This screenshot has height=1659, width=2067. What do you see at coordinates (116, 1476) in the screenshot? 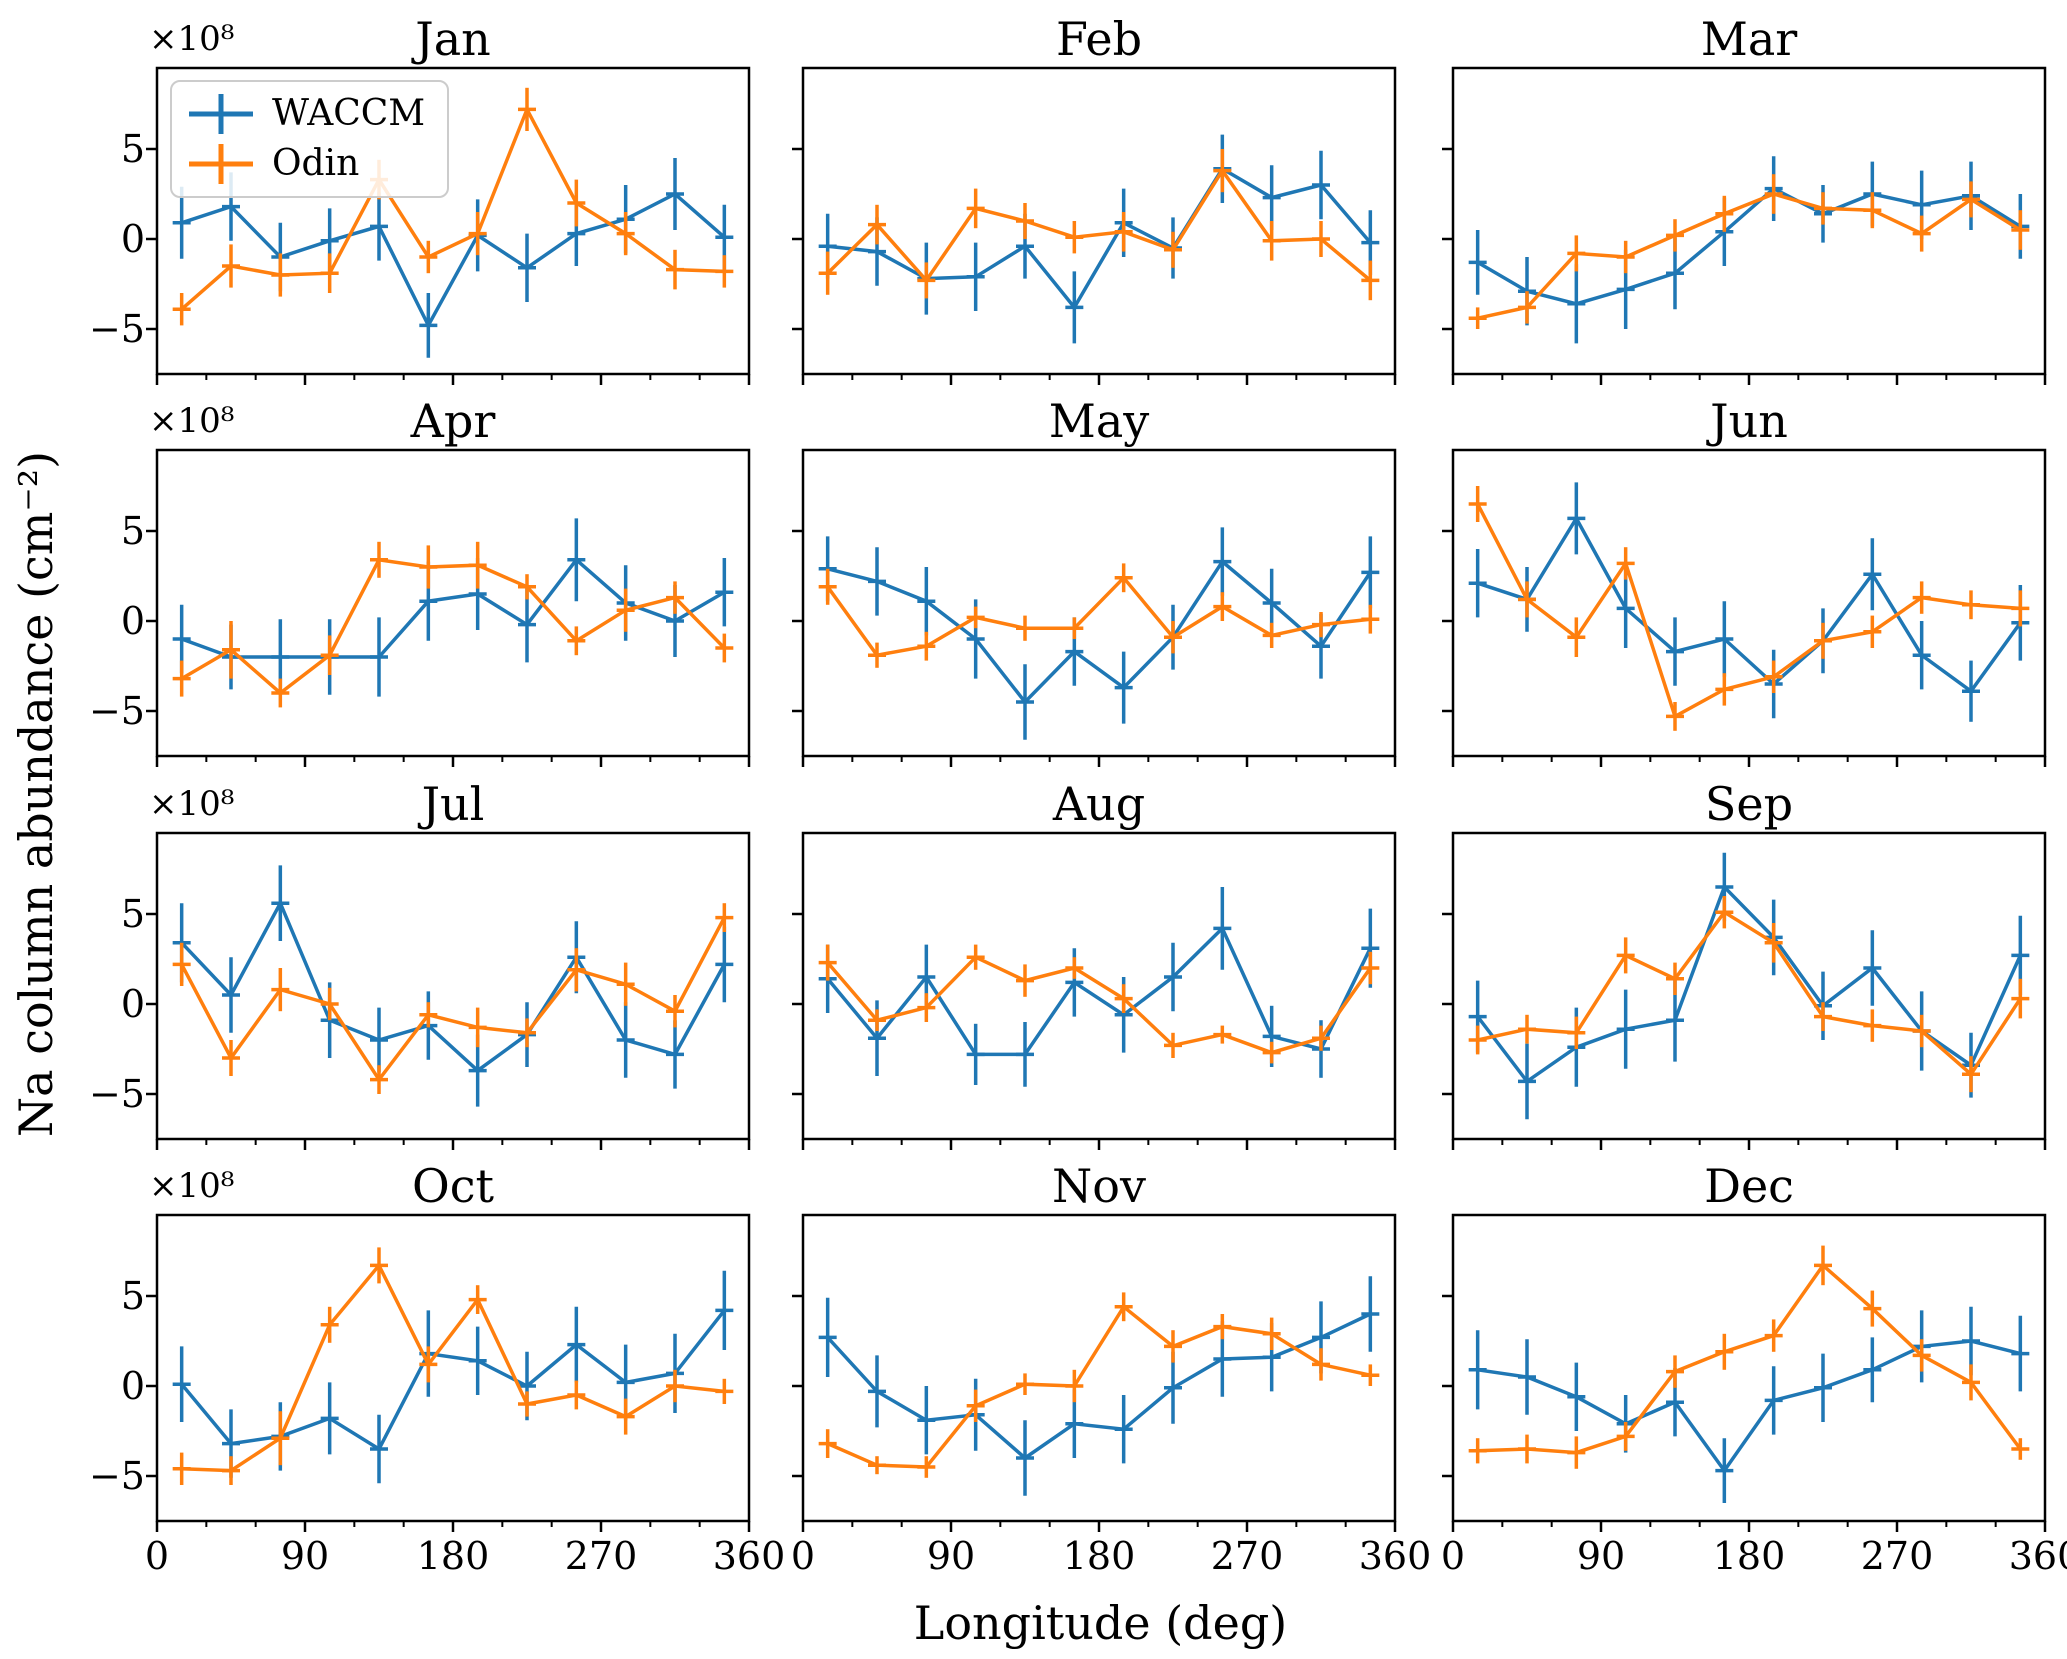
I see `y-tick-label-oct--5: −5` at bounding box center [116, 1476].